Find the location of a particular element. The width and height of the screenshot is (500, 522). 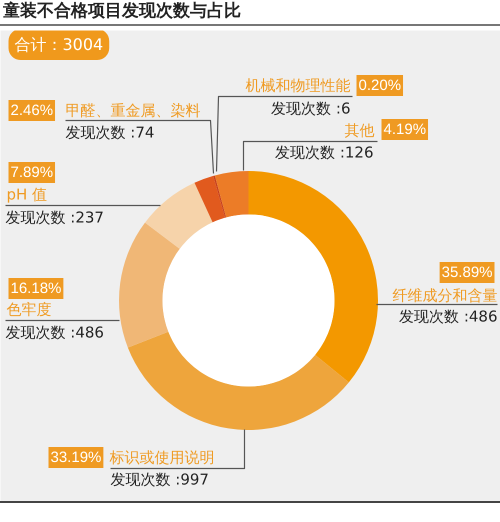

slice-label: 色牢度 is located at coordinates (29, 309).